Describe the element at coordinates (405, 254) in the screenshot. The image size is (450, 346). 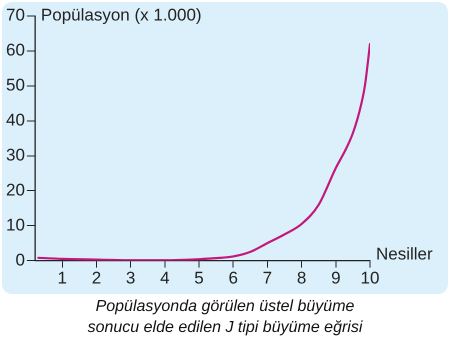
I see `x-axis-title: Nesiller` at that location.